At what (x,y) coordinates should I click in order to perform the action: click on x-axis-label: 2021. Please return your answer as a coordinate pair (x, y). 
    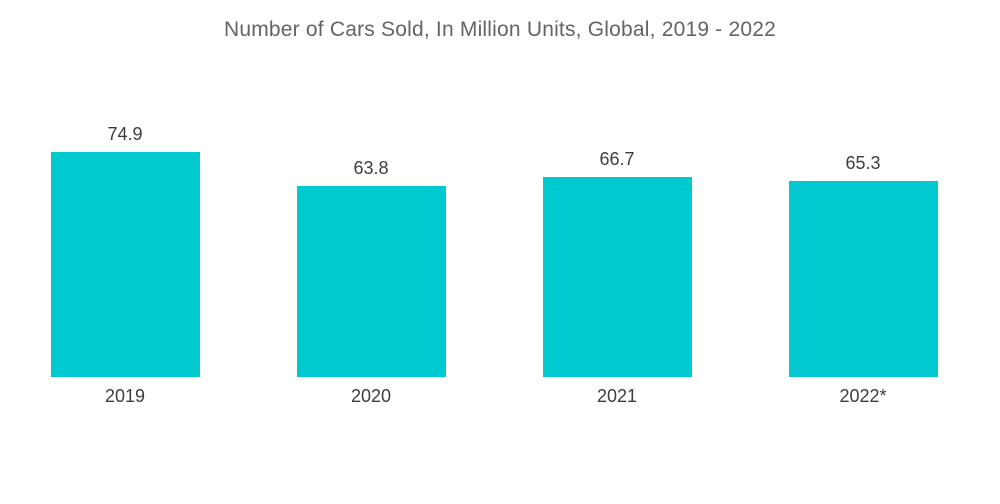
    Looking at the image, I should click on (617, 396).